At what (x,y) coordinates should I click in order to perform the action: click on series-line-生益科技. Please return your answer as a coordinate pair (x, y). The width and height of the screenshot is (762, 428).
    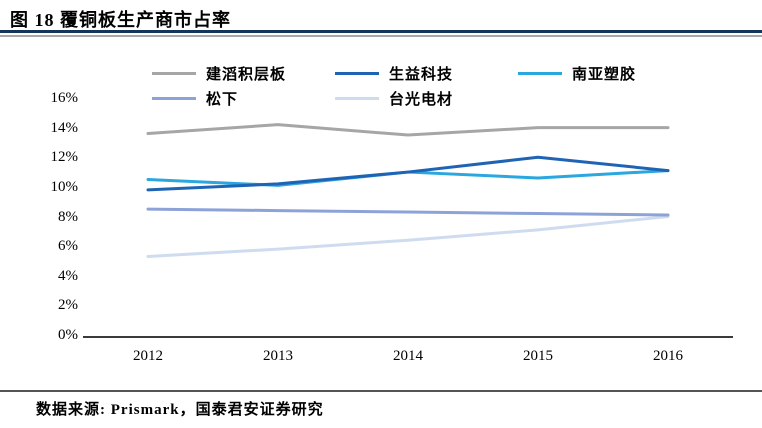
    Looking at the image, I should click on (408, 173).